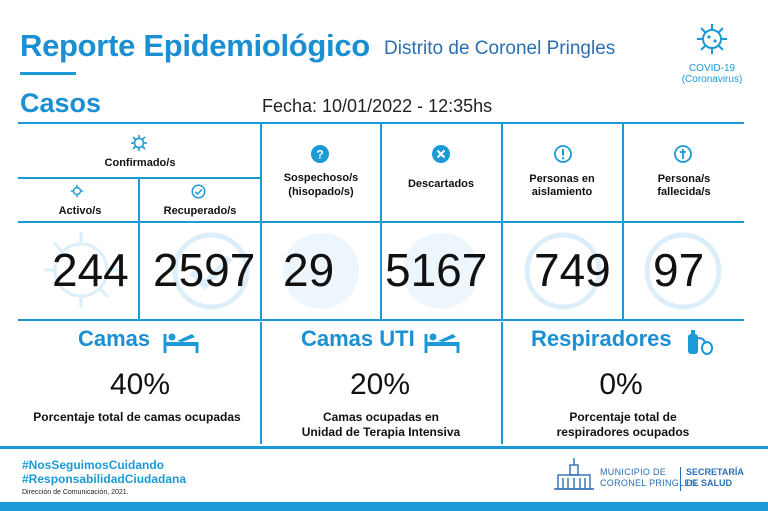  What do you see at coordinates (601, 338) in the screenshot?
I see `respiradores-title: Respiradores` at bounding box center [601, 338].